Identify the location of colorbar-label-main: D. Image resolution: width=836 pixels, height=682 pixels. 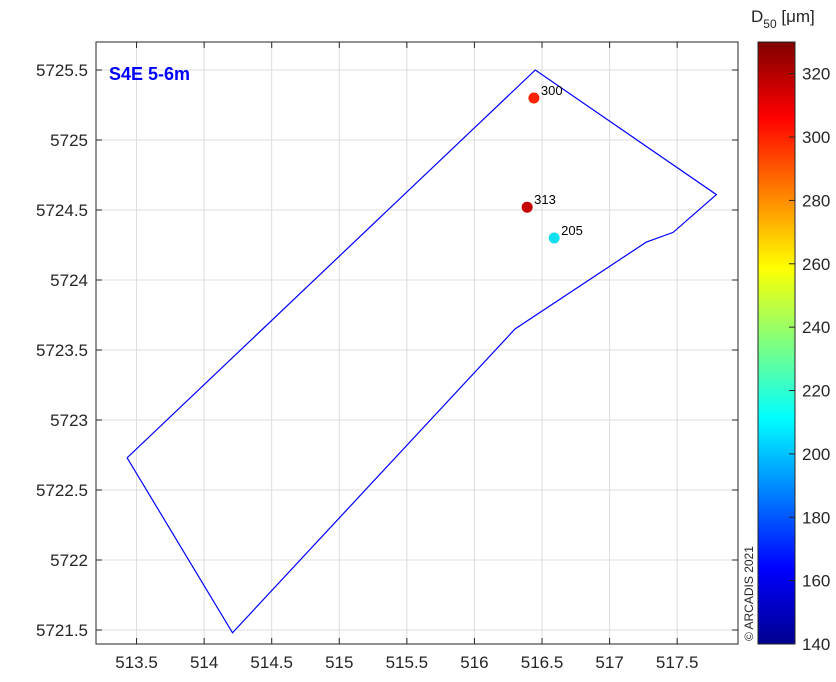
(757, 16).